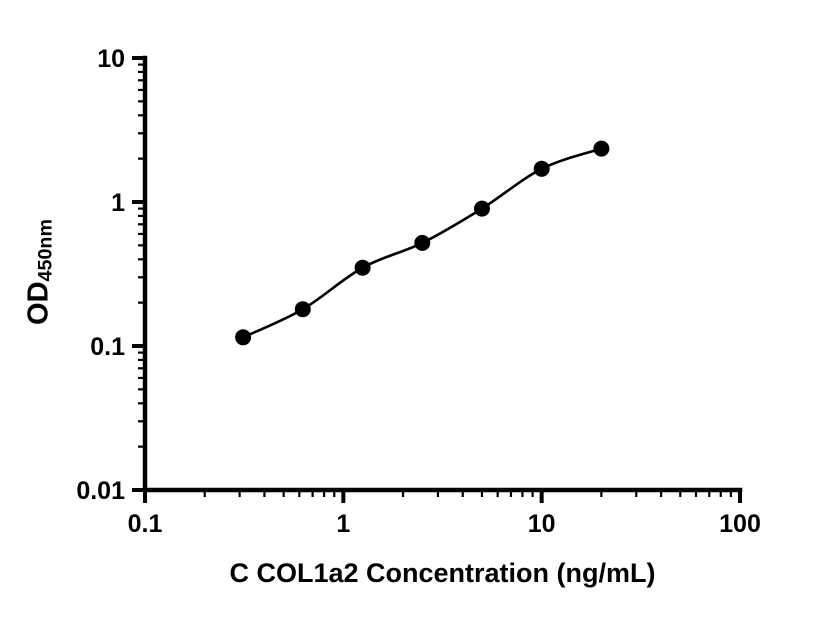 The width and height of the screenshot is (816, 640). I want to click on x-tick-label: 10, so click(542, 524).